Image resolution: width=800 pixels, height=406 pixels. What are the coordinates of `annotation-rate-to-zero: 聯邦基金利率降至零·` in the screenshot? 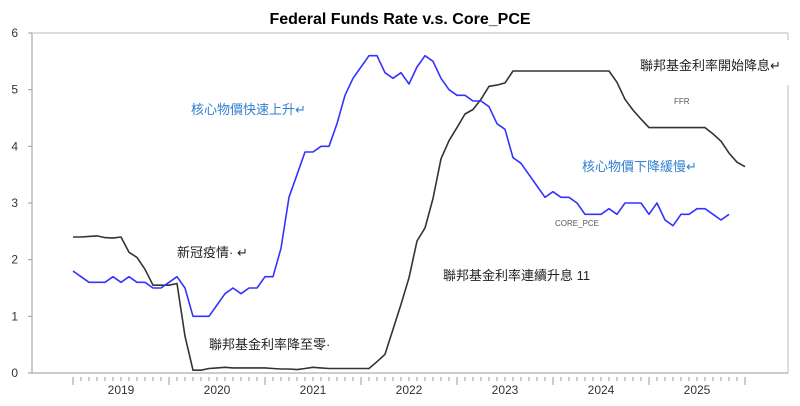 It's located at (269, 344).